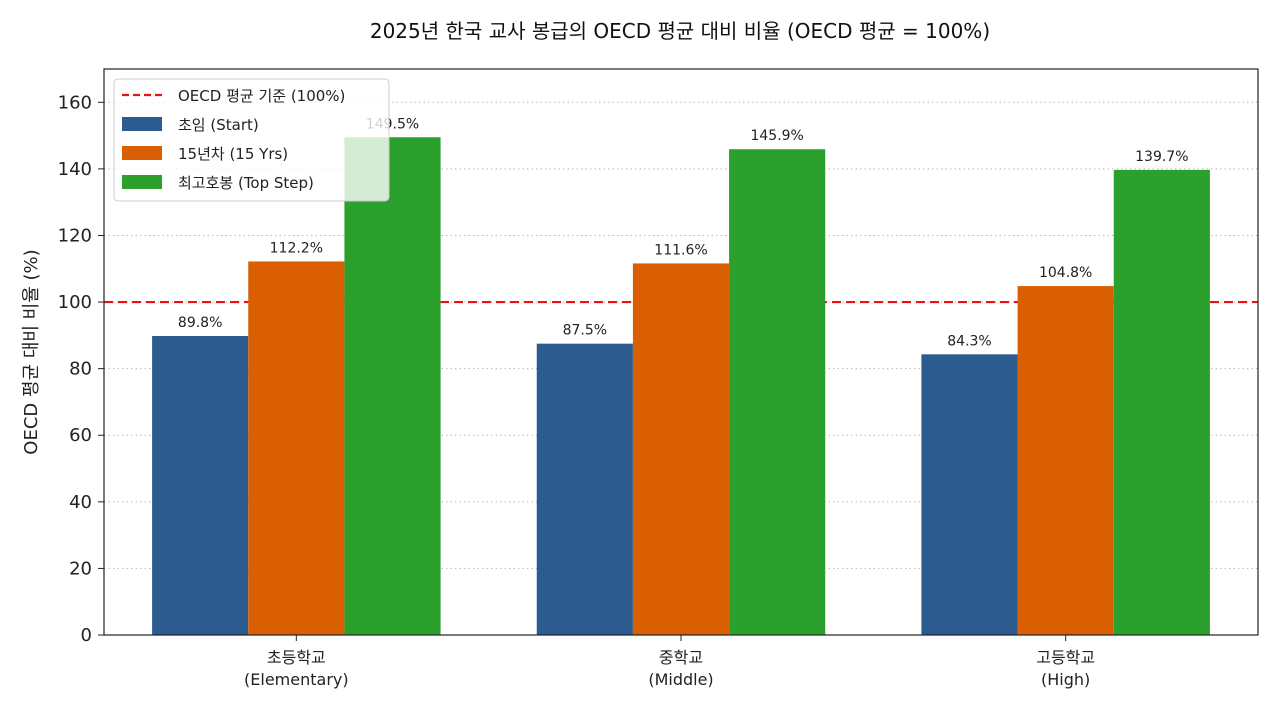 The height and width of the screenshot is (711, 1280). What do you see at coordinates (75, 235) in the screenshot?
I see `y-tick-label: 120` at bounding box center [75, 235].